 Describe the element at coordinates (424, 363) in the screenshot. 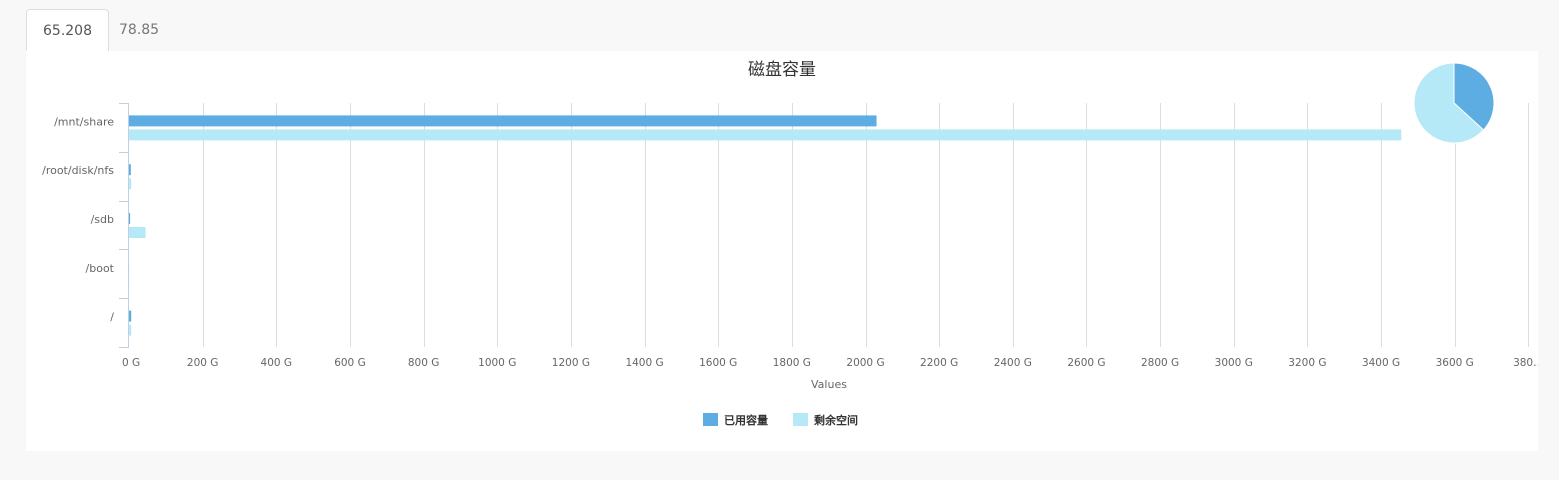

I see `x-tick-label: 800 G` at that location.